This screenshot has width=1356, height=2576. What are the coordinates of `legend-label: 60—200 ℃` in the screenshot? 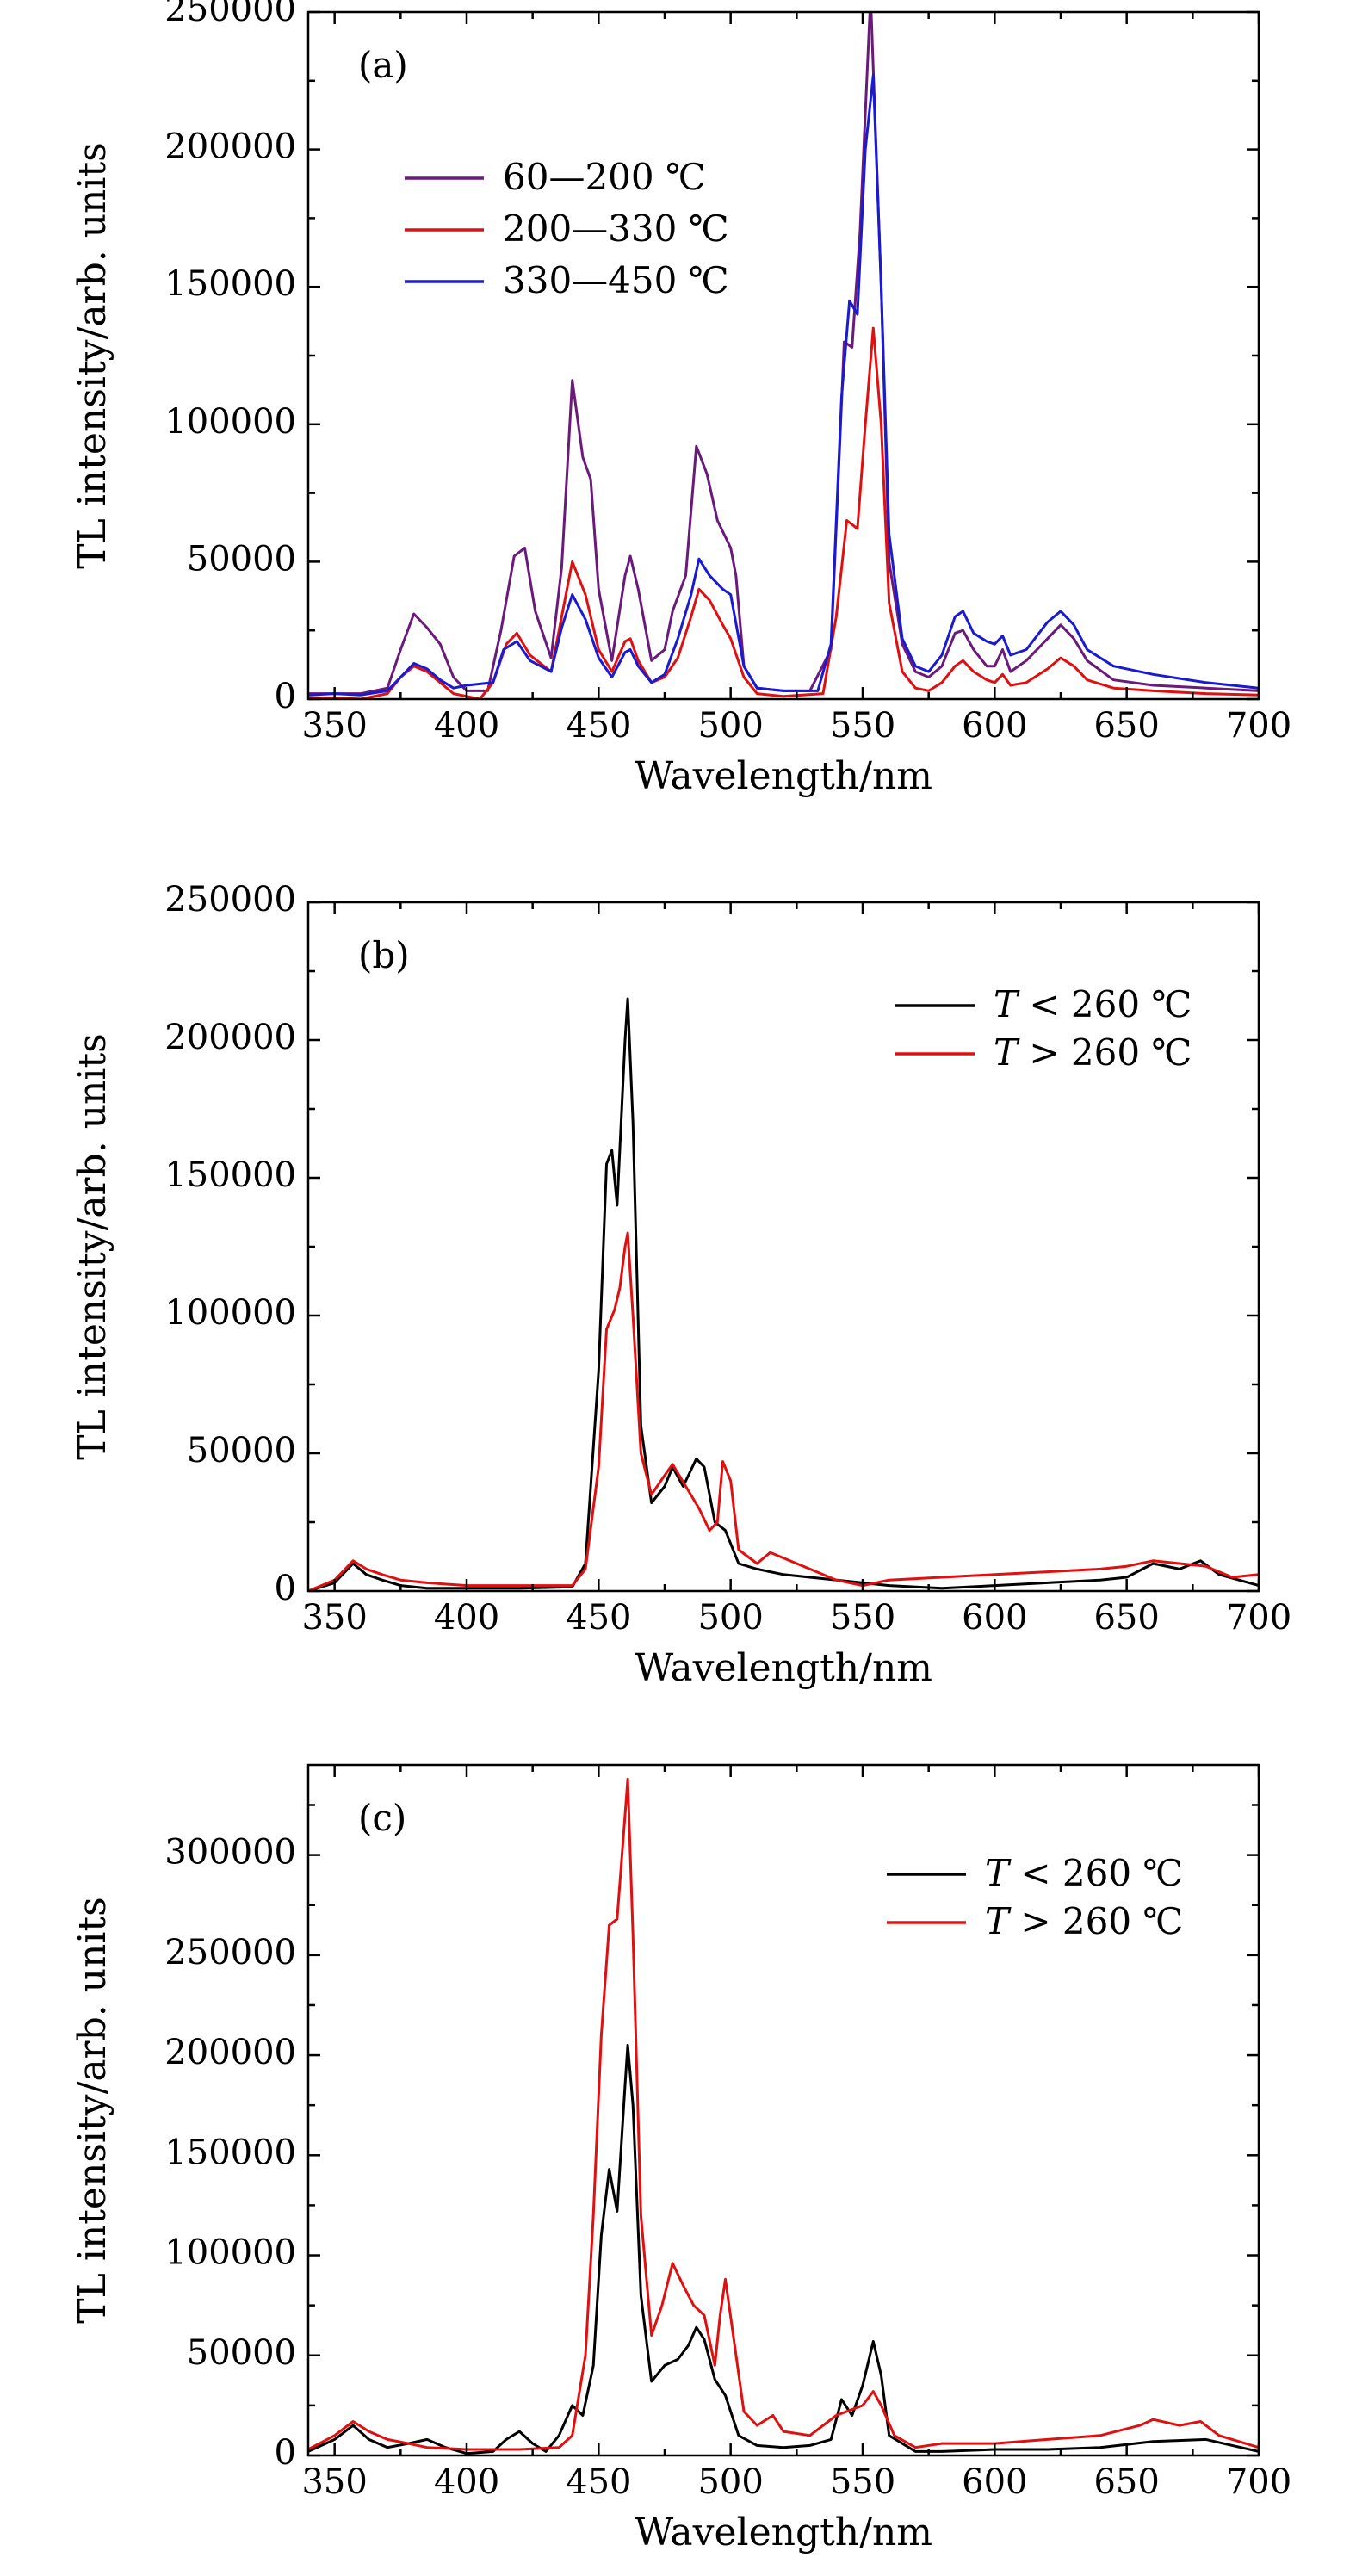 It's located at (604, 177).